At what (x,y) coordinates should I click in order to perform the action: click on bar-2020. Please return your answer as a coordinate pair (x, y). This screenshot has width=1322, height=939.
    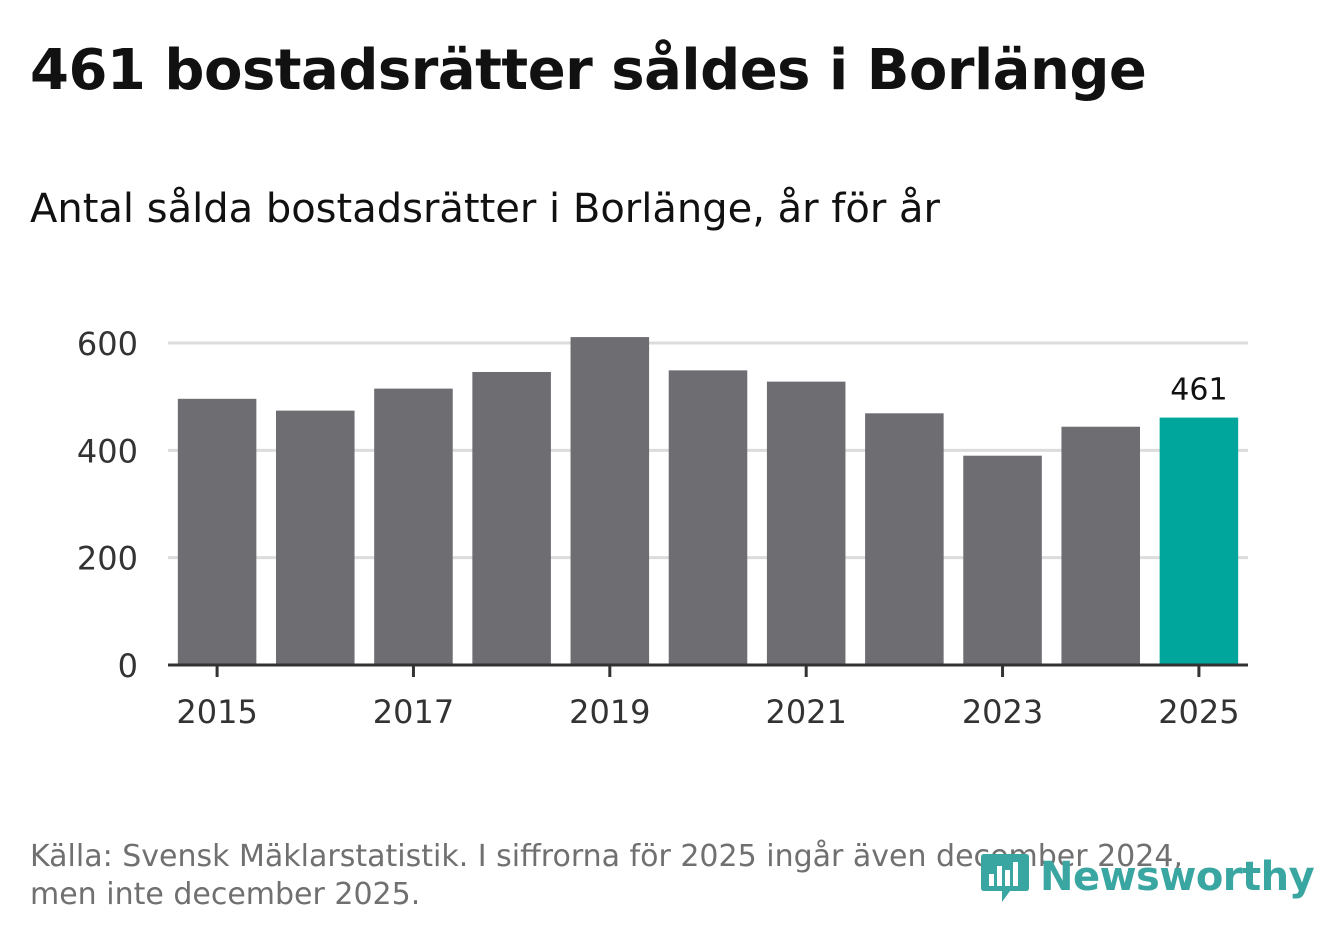
    Looking at the image, I should click on (708, 517).